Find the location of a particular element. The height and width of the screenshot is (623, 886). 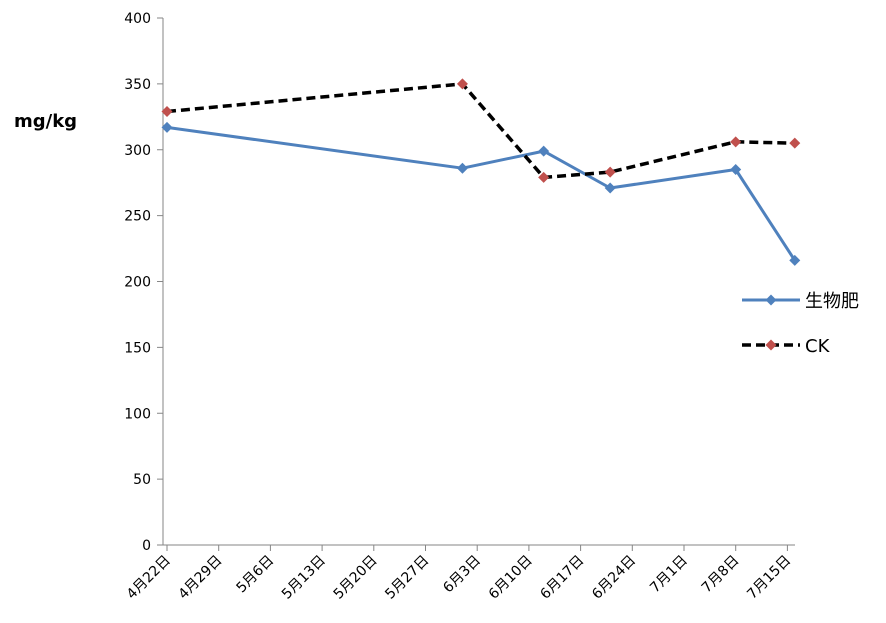

y-tick-label: 200 is located at coordinates (137, 283).